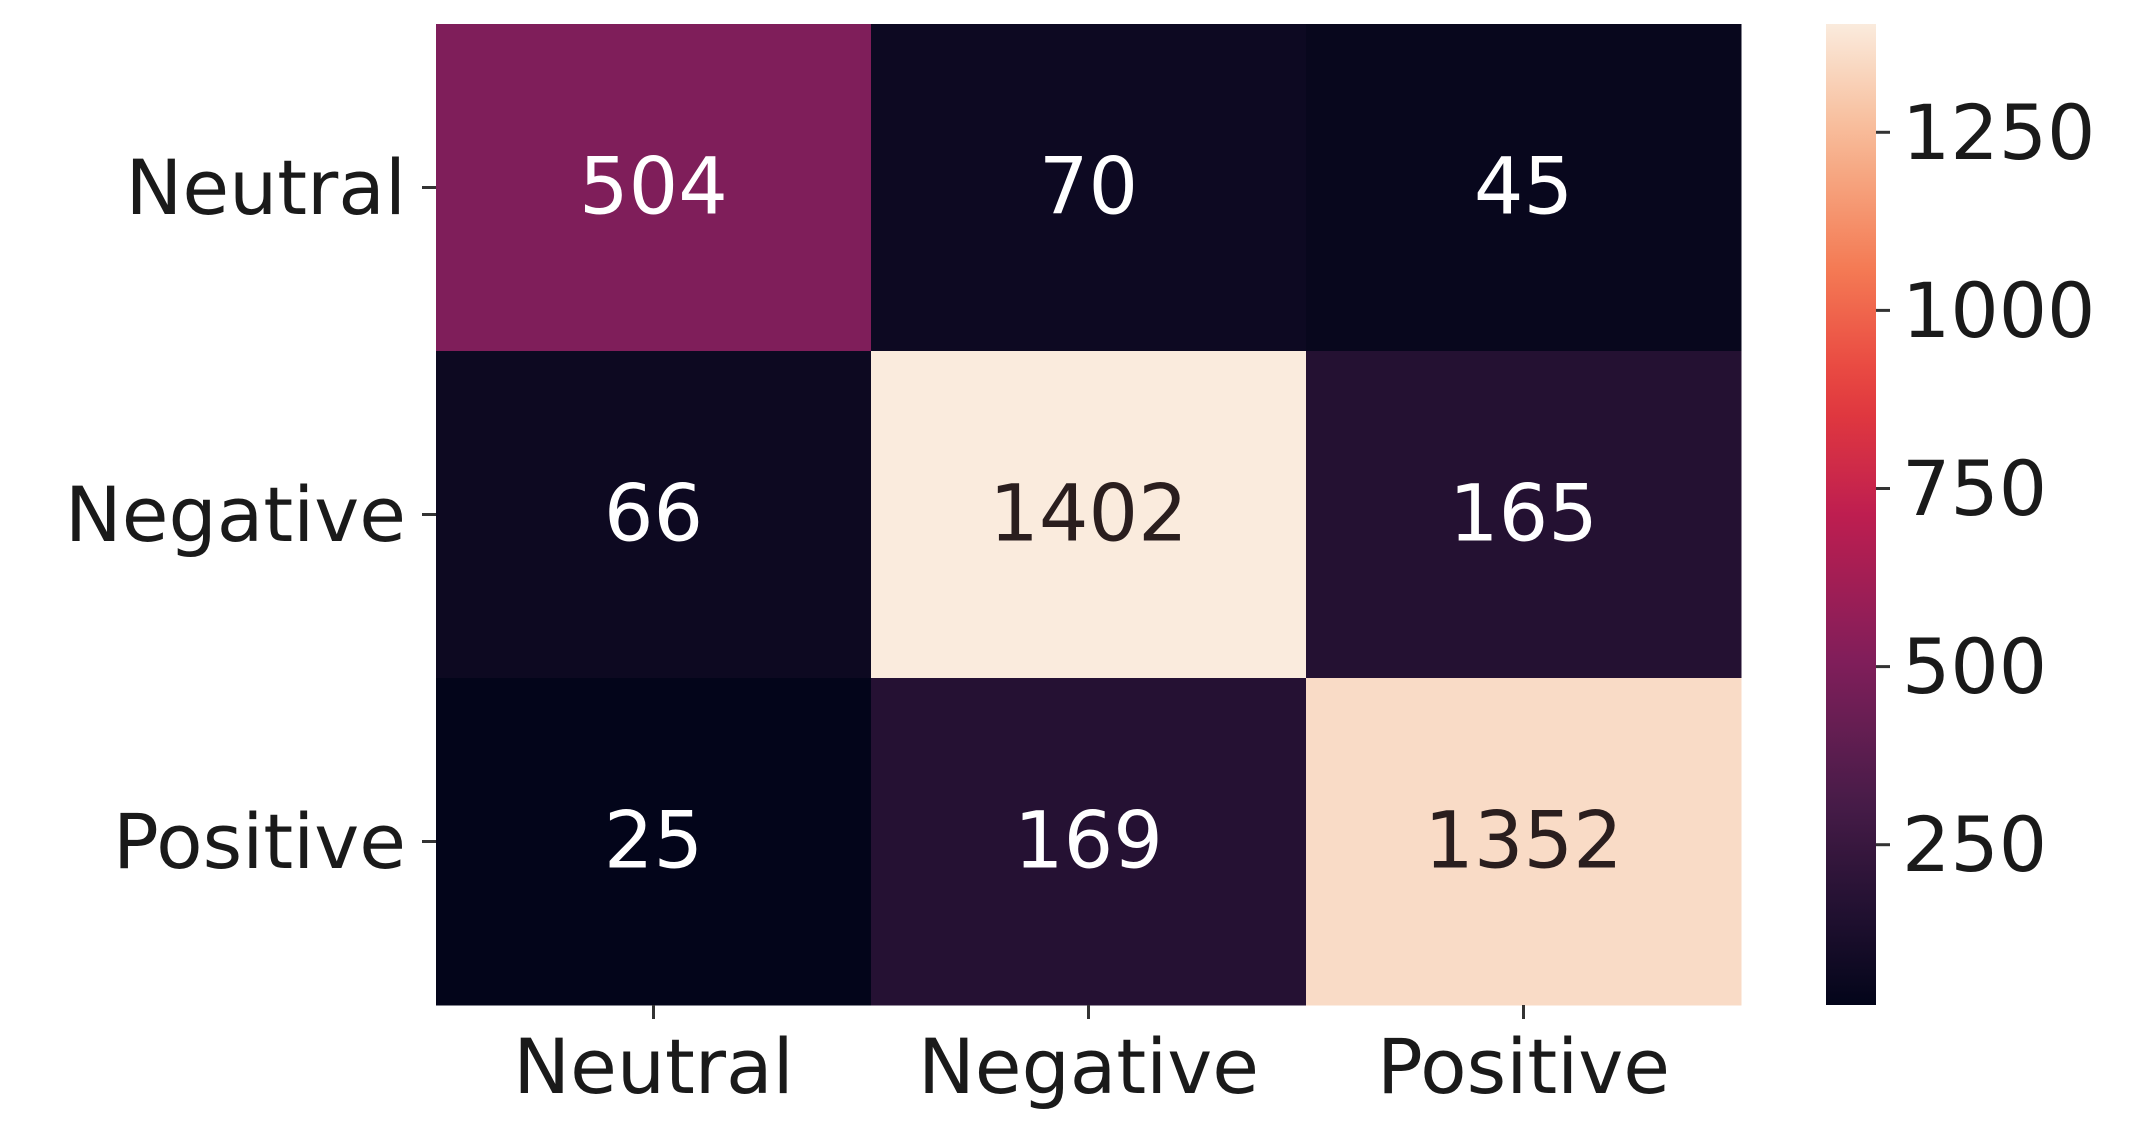 This screenshot has height=1146, width=2142. I want to click on colorbar-tick-label-0: 250, so click(1974, 844).